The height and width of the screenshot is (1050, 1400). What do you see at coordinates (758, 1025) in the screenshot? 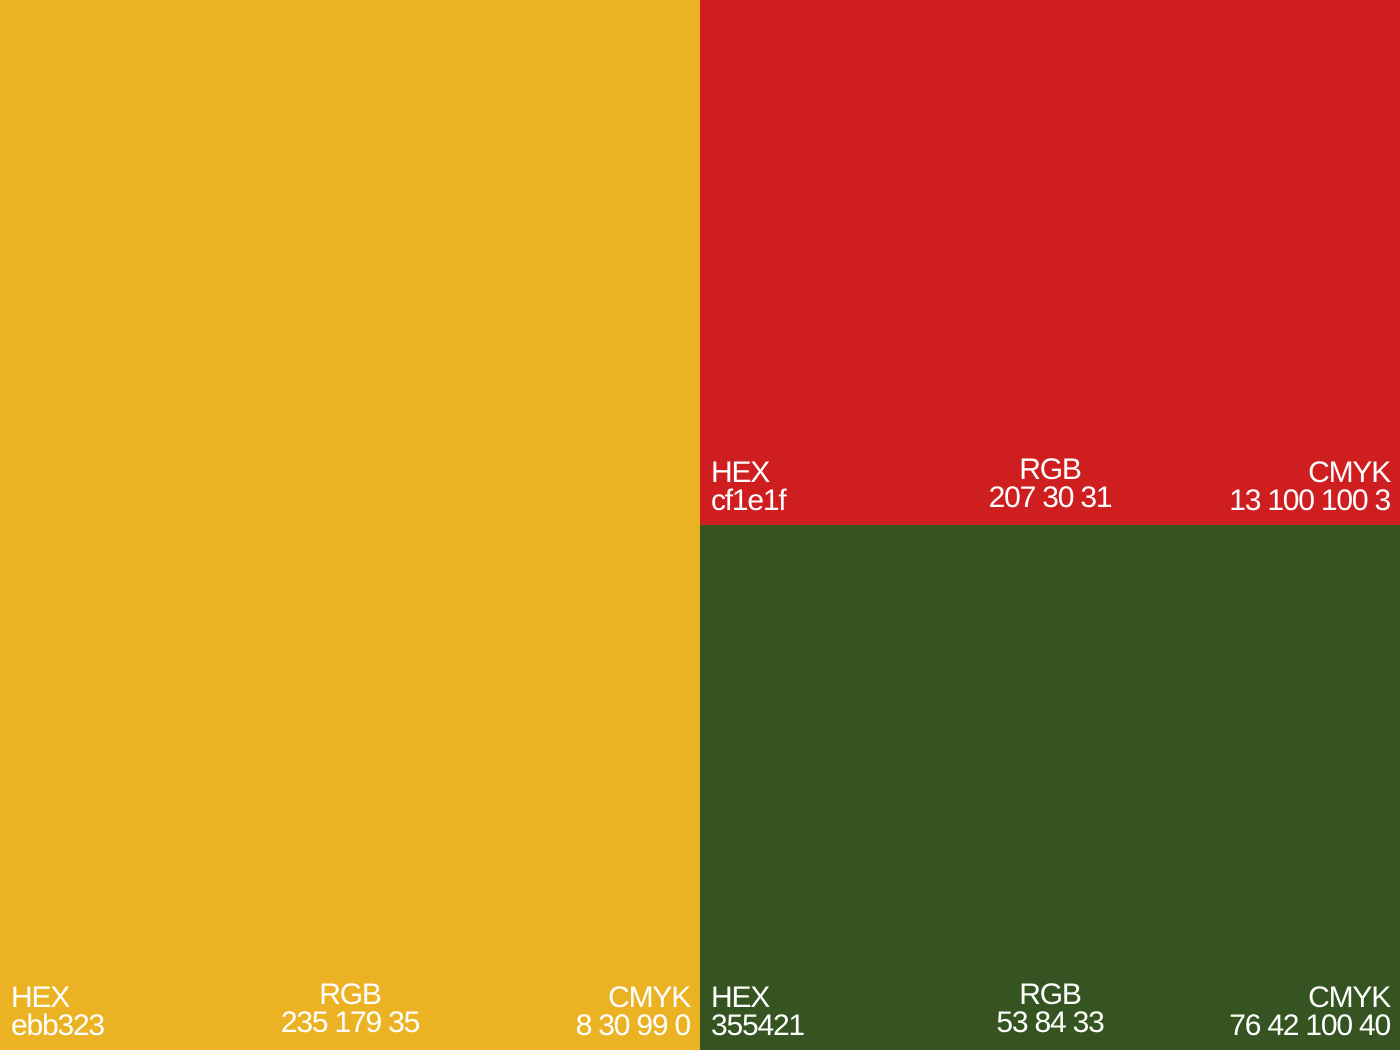
I see `hex-value: 355421` at bounding box center [758, 1025].